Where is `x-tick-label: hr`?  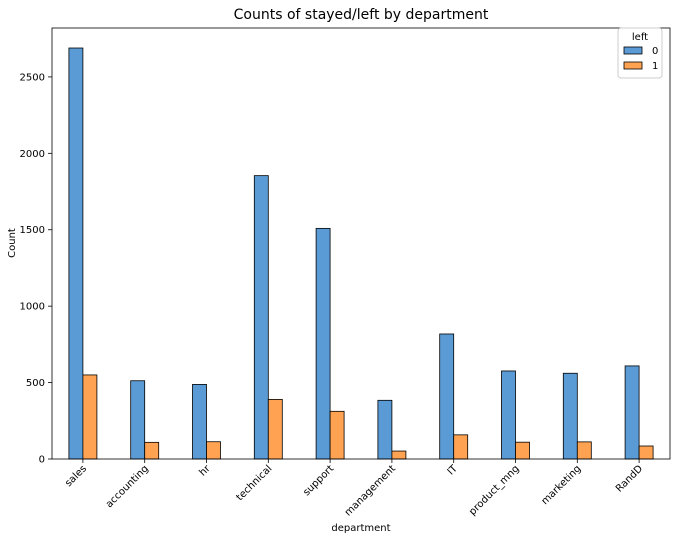
x-tick-label: hr is located at coordinates (205, 471).